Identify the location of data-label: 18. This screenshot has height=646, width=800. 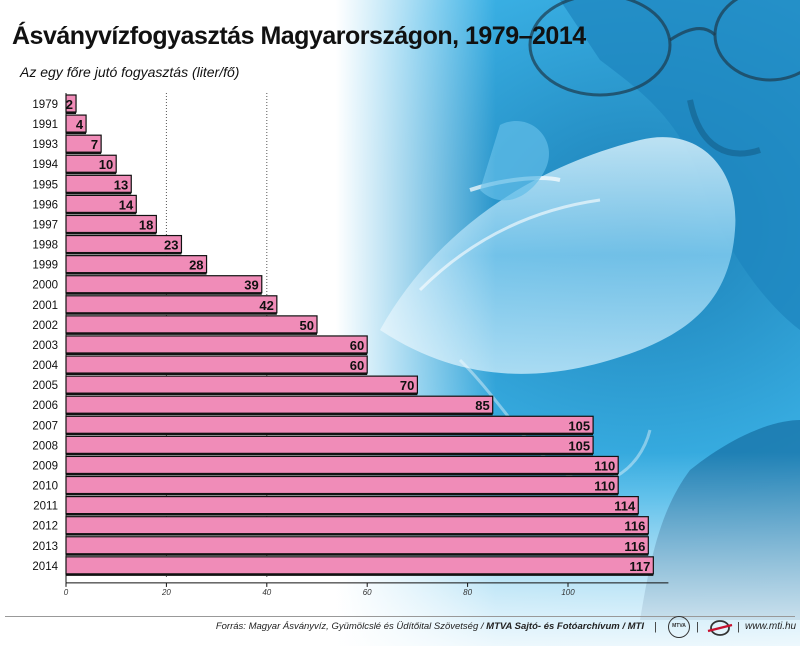
(146, 224).